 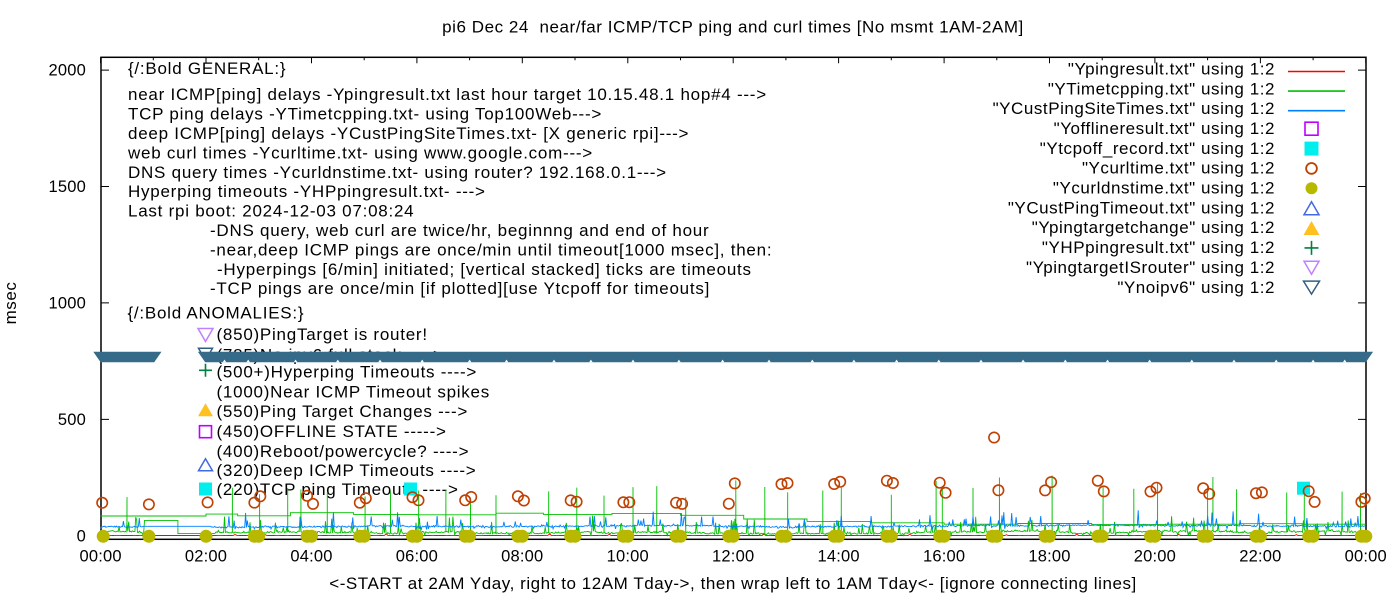 What do you see at coordinates (322, 334) in the screenshot?
I see `svg-text: (850)PingTarget is router!` at bounding box center [322, 334].